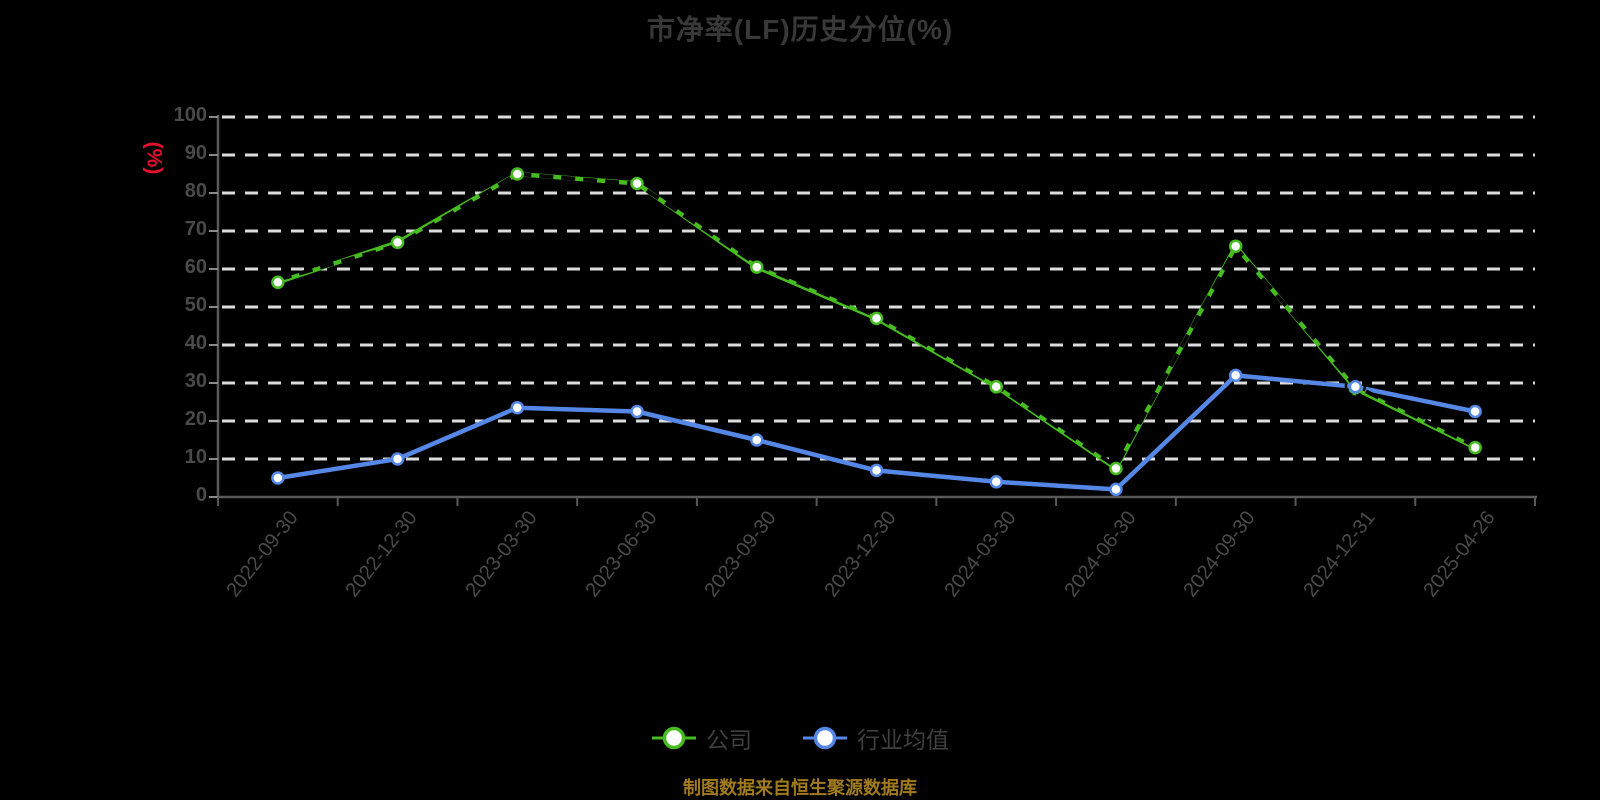 The image size is (1600, 800). What do you see at coordinates (190, 115) in the screenshot?
I see `y-axis-tick-label: 100` at bounding box center [190, 115].